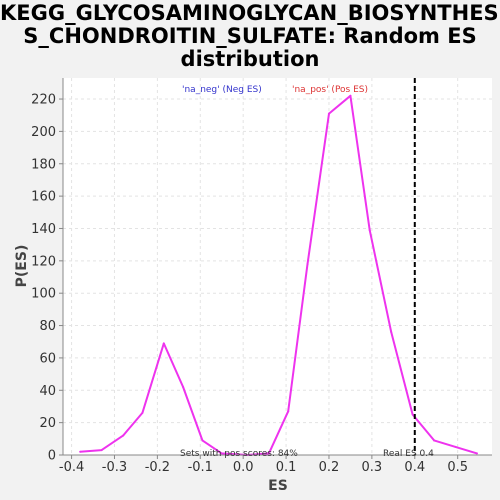 This screenshot has height=500, width=500. What do you see at coordinates (47, 278) in the screenshot?
I see `y-ticks: 0 20 40 60 80 100 120 140 160 180 200 220` at bounding box center [47, 278].